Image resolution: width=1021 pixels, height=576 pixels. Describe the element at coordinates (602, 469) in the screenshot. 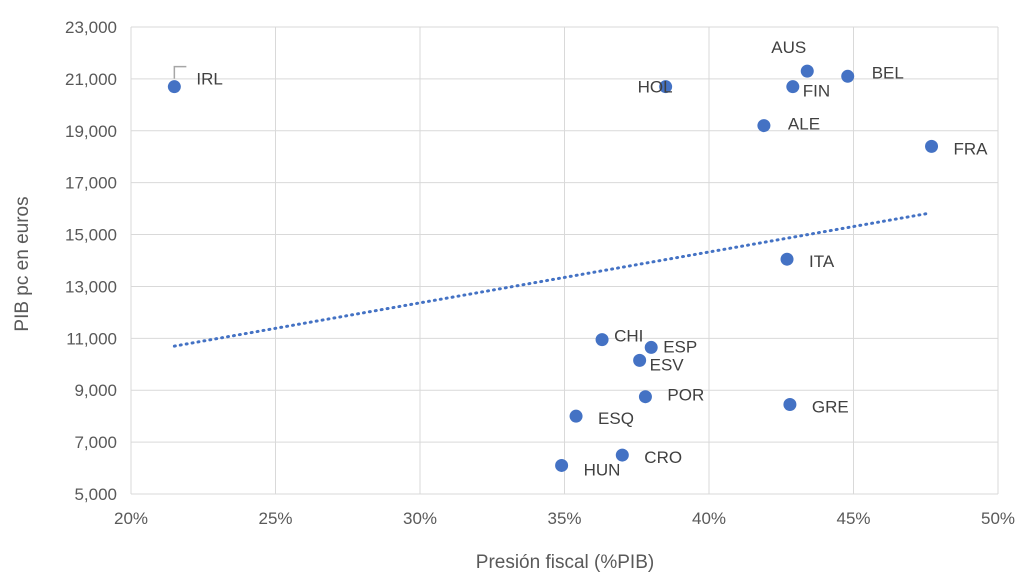

I see `data-label: HUN` at that location.